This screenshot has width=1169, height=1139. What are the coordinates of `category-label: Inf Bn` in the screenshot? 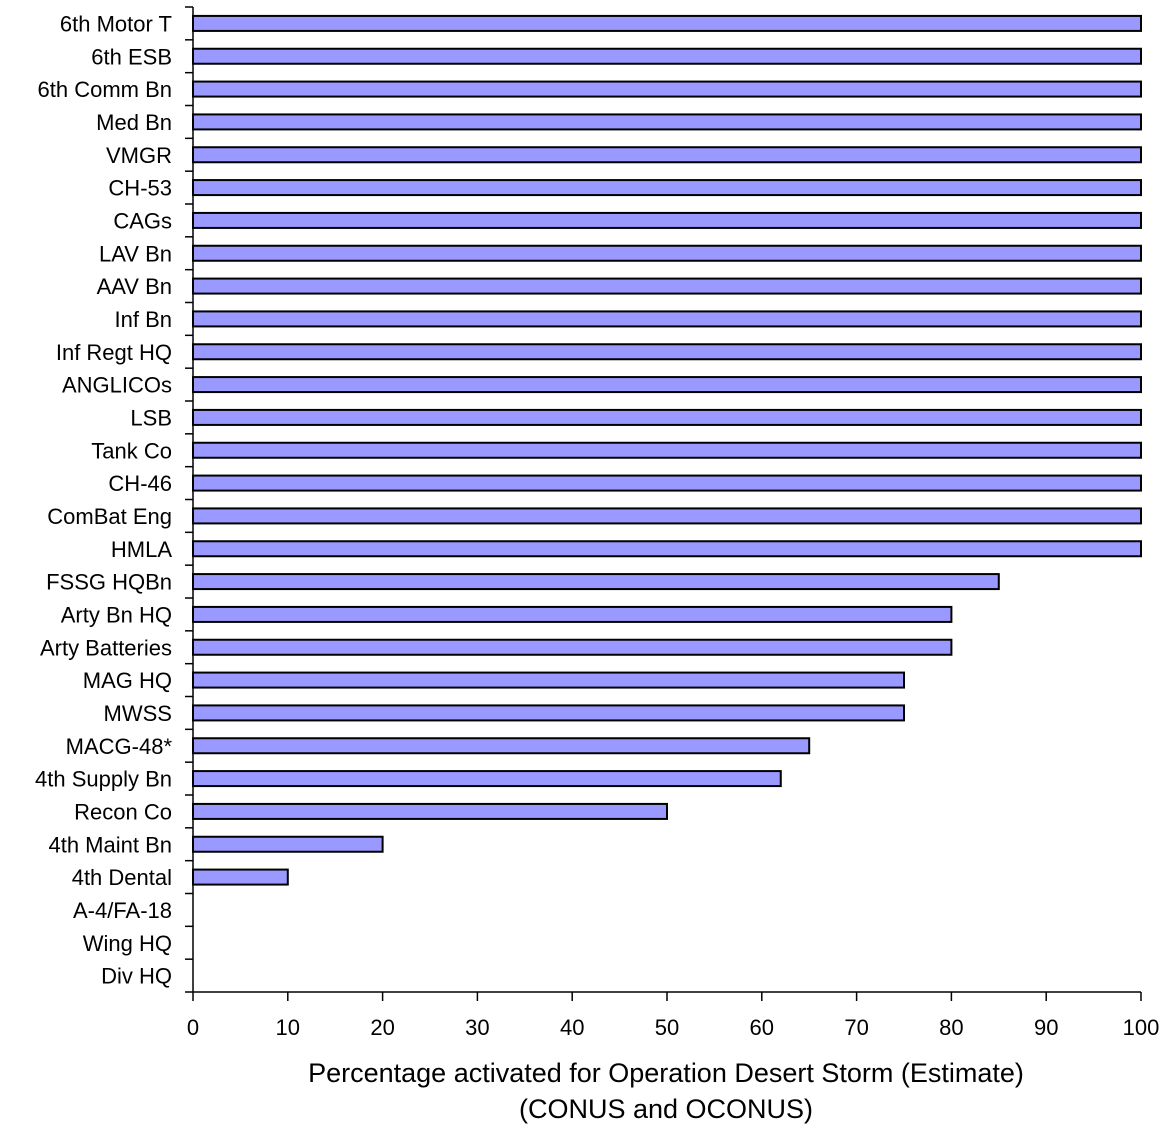 It's located at (143, 319).